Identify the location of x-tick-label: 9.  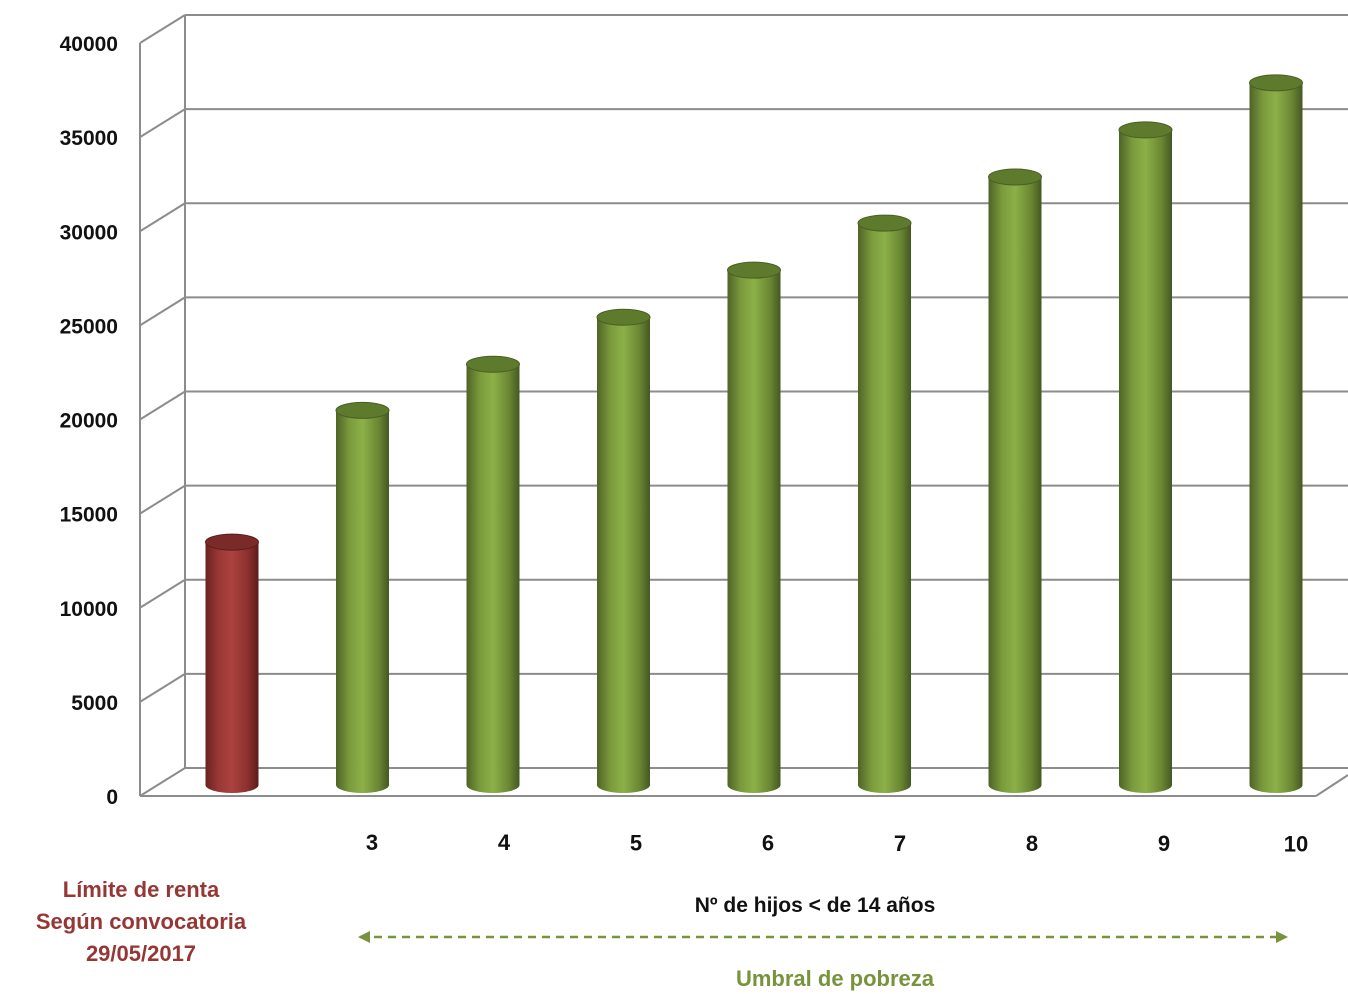
(1164, 843).